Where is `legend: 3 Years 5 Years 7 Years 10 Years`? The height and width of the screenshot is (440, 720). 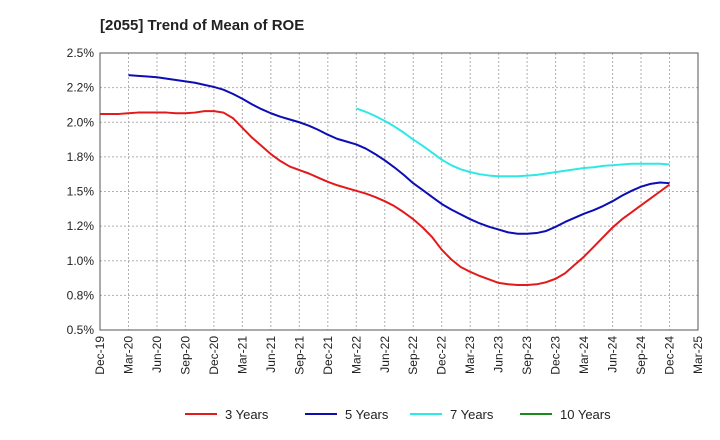 legend: 3 Years 5 Years 7 Years 10 Years is located at coordinates (398, 414).